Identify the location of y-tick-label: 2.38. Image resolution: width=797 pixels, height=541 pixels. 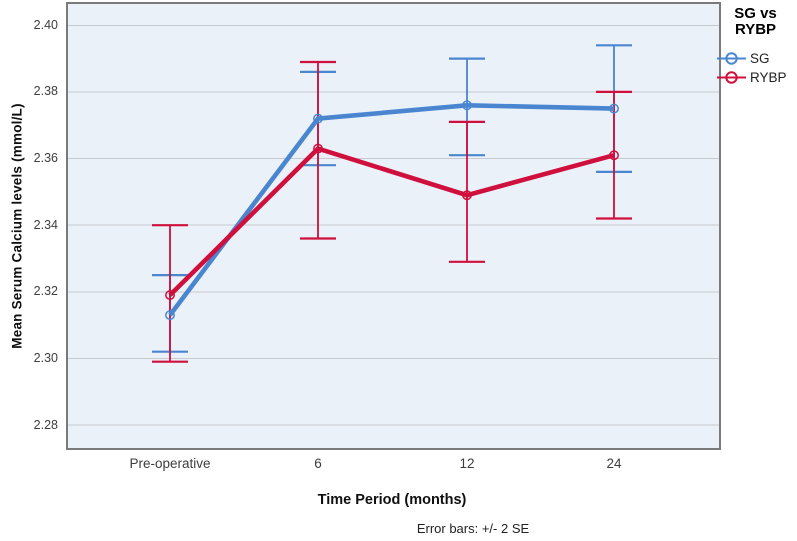
(45, 91).